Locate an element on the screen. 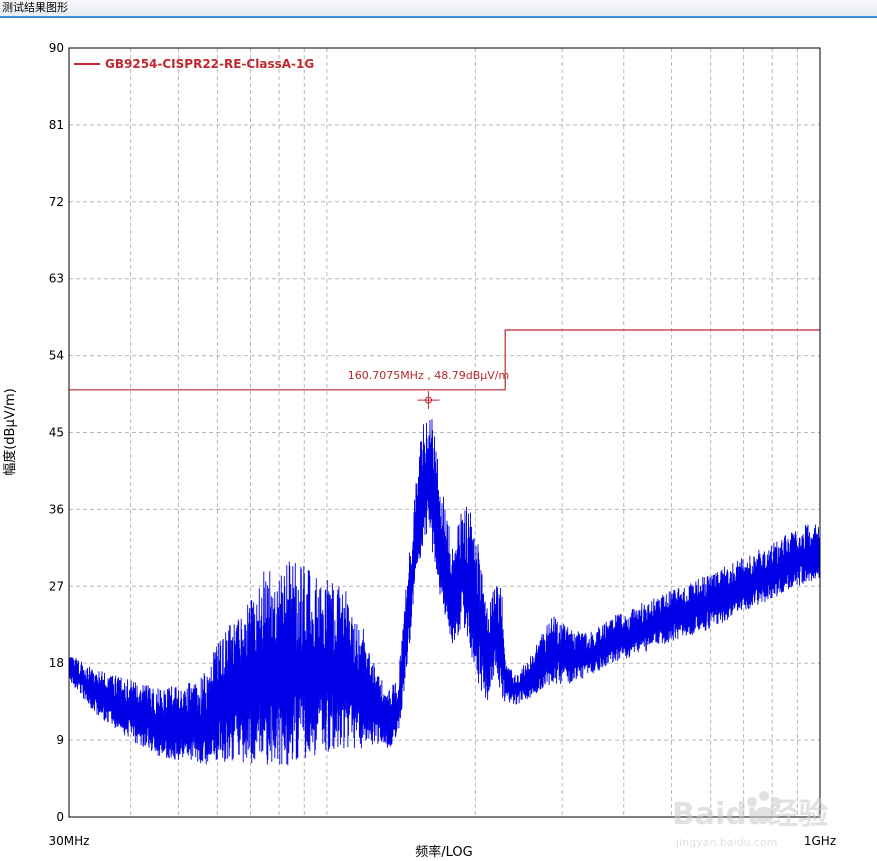 The image size is (877, 861). chart-legend: GB9254-CISPR22-RE-ClassA-1G is located at coordinates (194, 64).